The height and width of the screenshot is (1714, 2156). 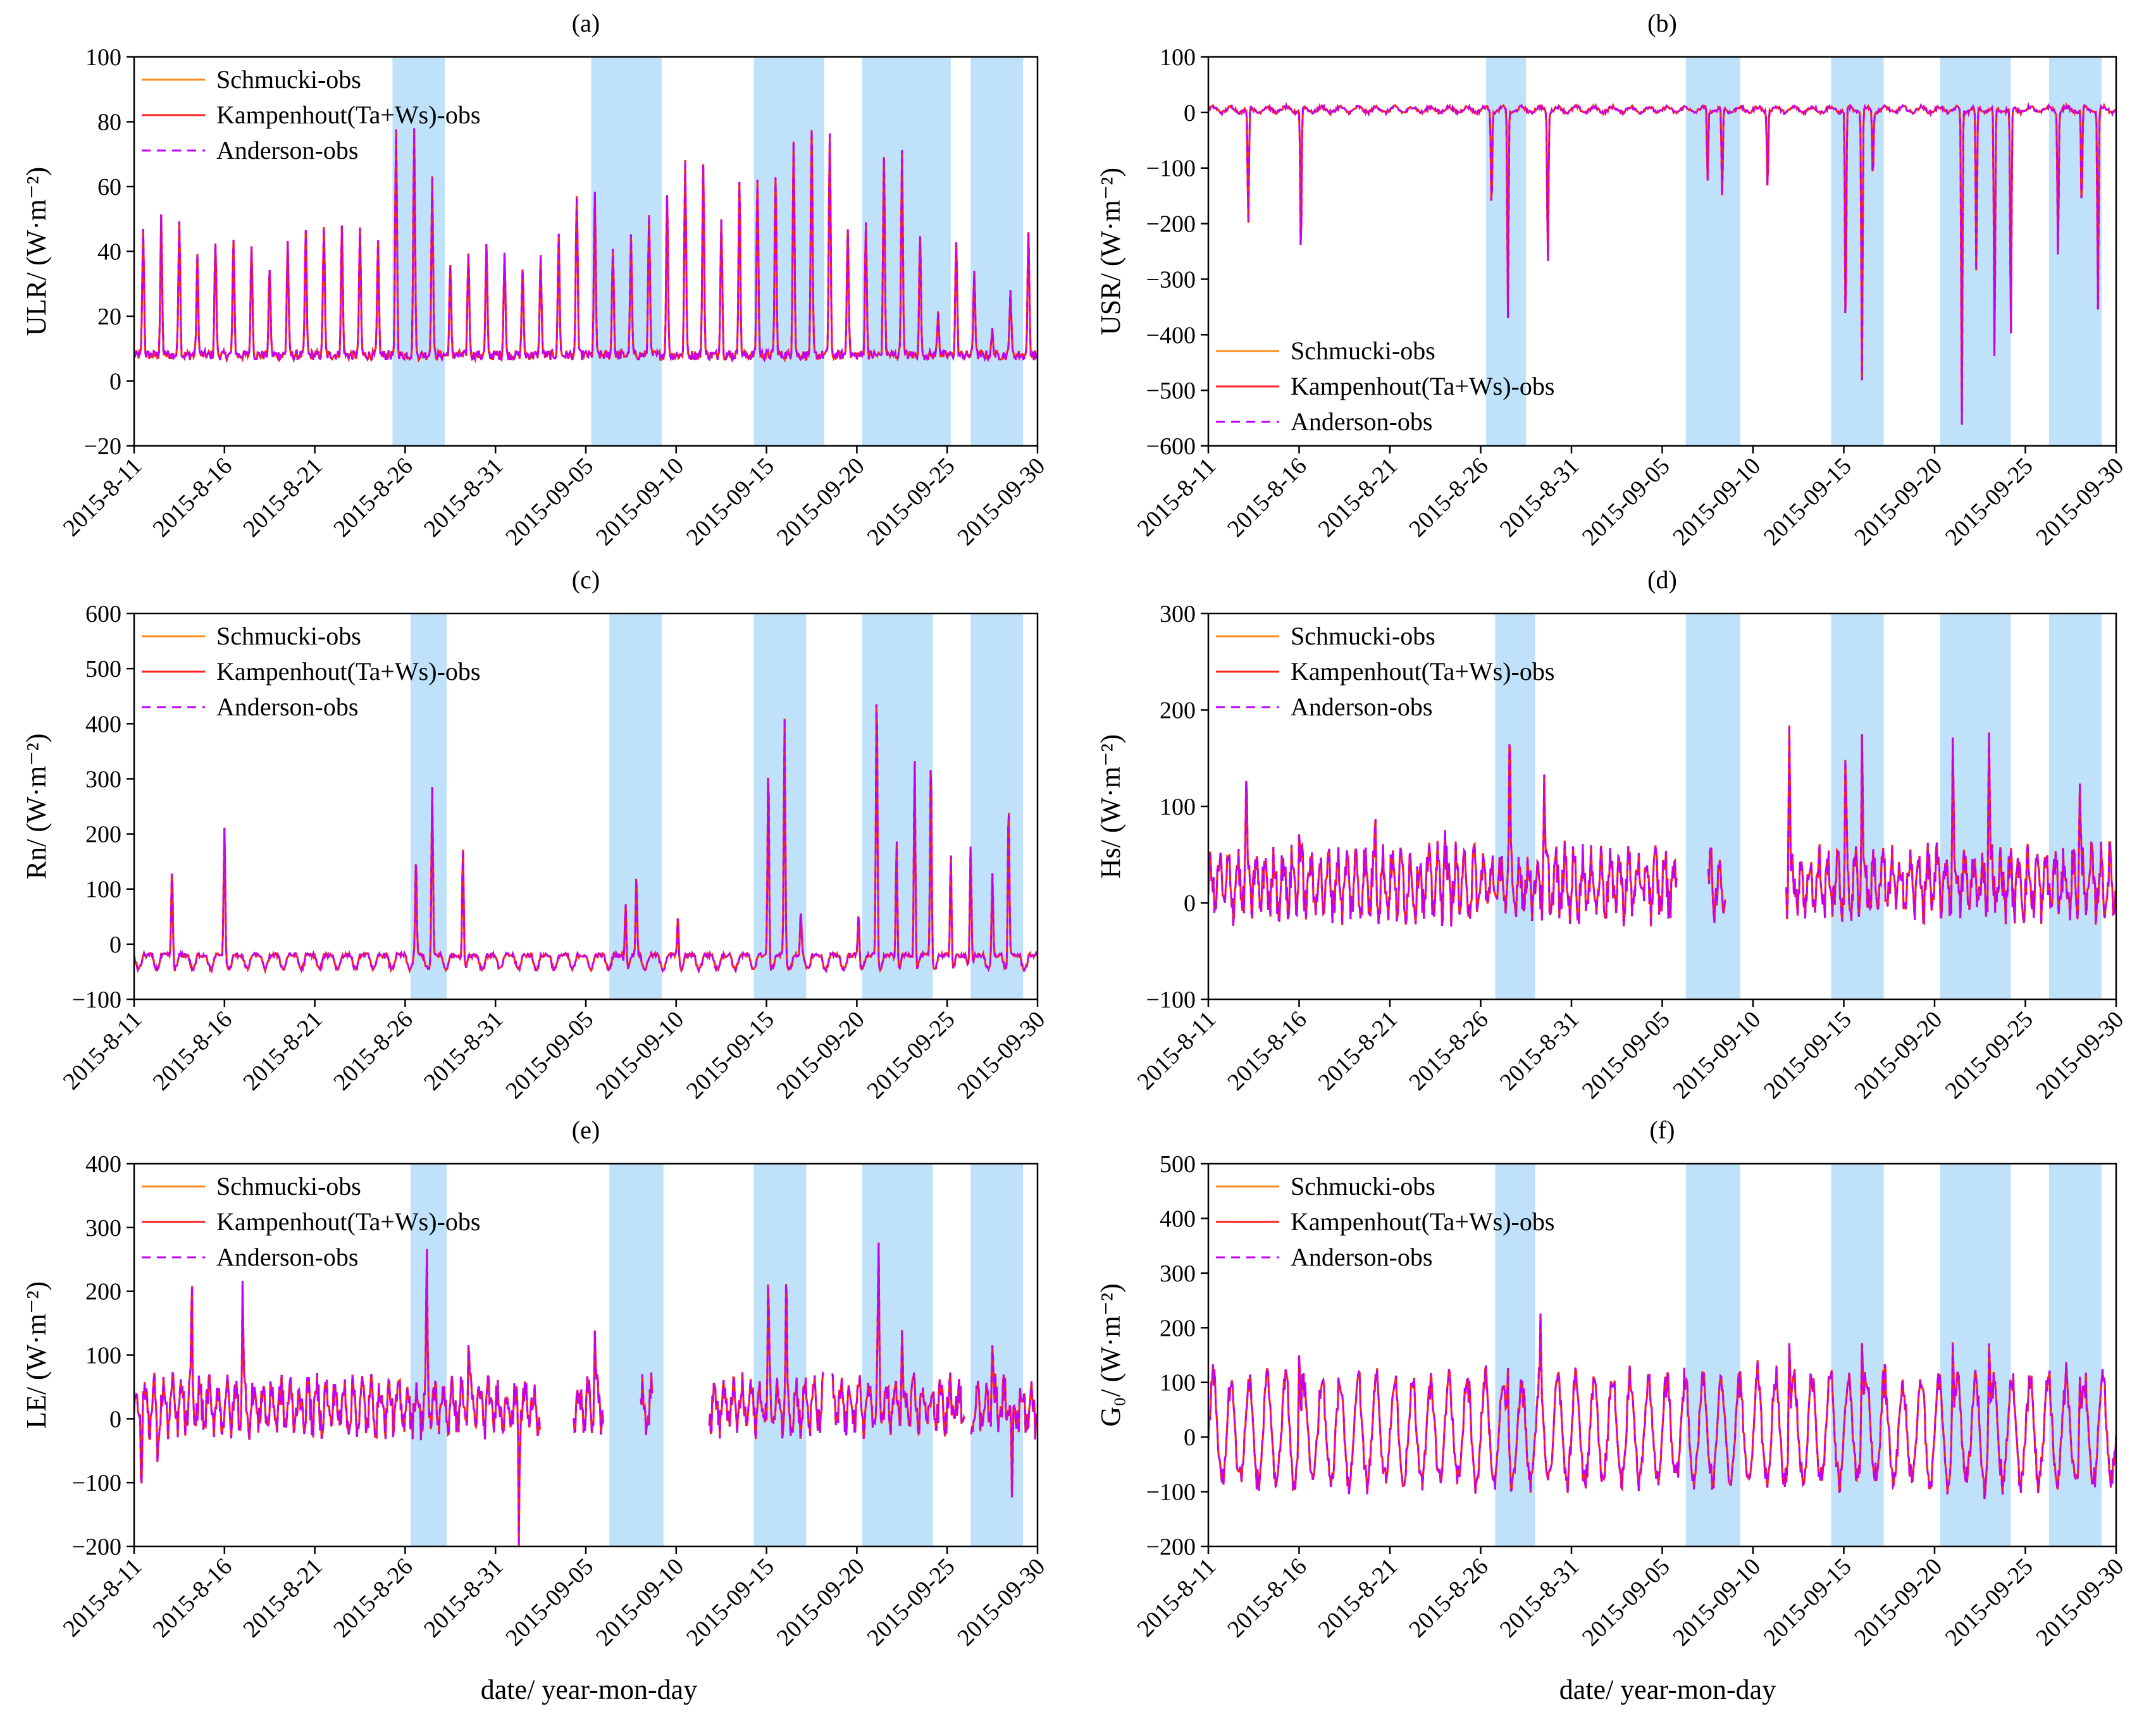 I want to click on y-tick-label: −20, so click(x=102, y=446).